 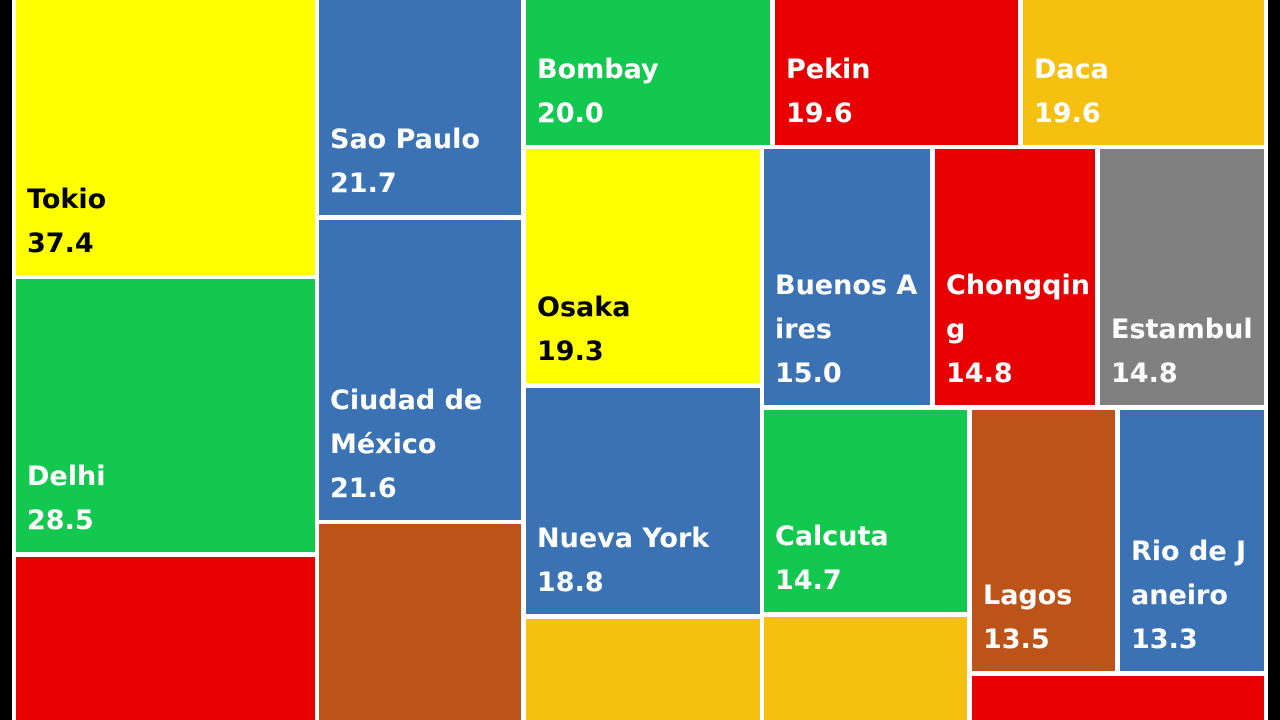 What do you see at coordinates (165, 415) in the screenshot?
I see `treemap-cell-1: Delhi 28.5` at bounding box center [165, 415].